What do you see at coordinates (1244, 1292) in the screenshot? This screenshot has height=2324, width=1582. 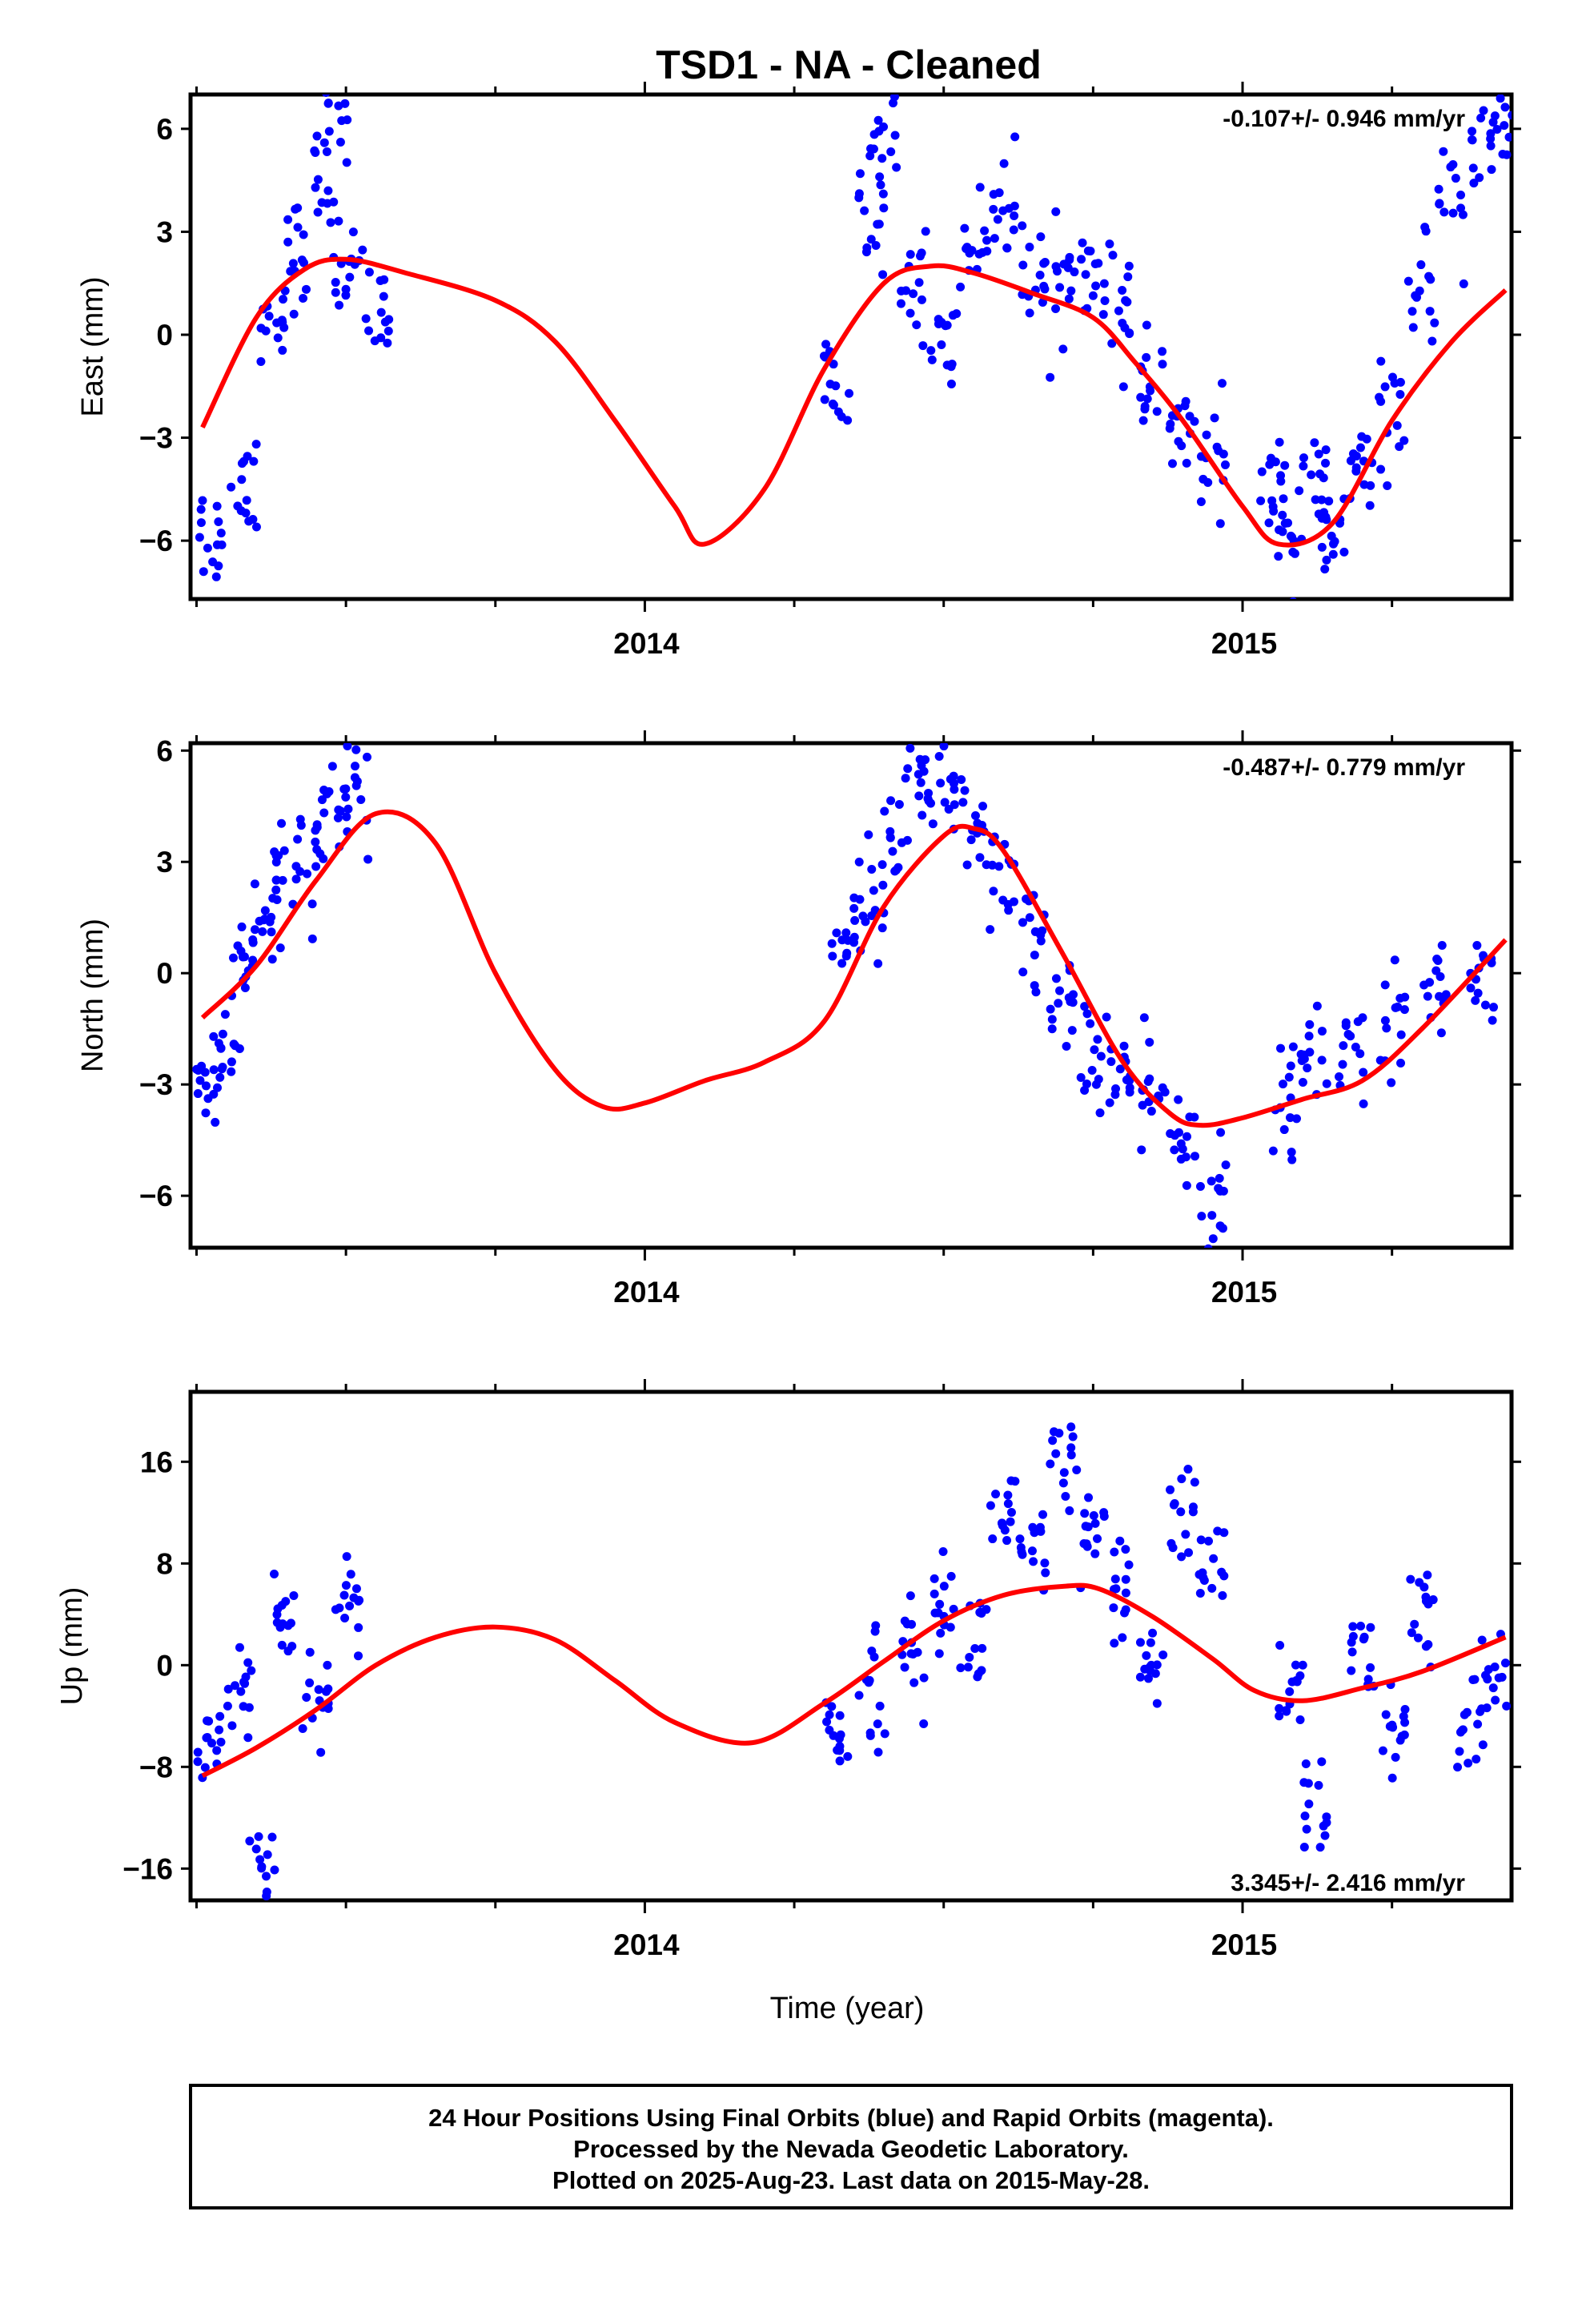 I see `north-xtick-label-2015: 2015` at bounding box center [1244, 1292].